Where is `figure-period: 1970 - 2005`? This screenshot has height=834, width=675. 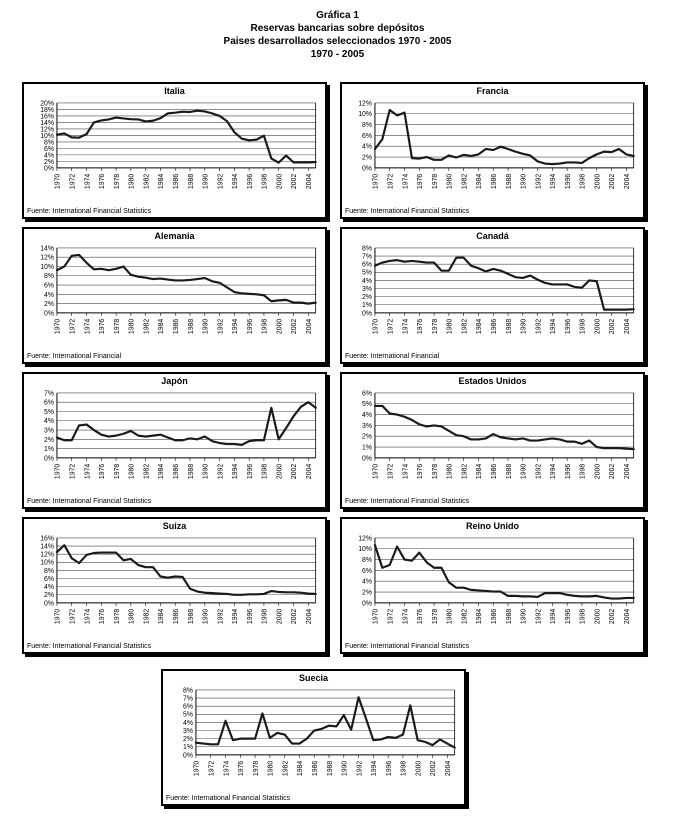 figure-period: 1970 - 2005 is located at coordinates (337, 54).